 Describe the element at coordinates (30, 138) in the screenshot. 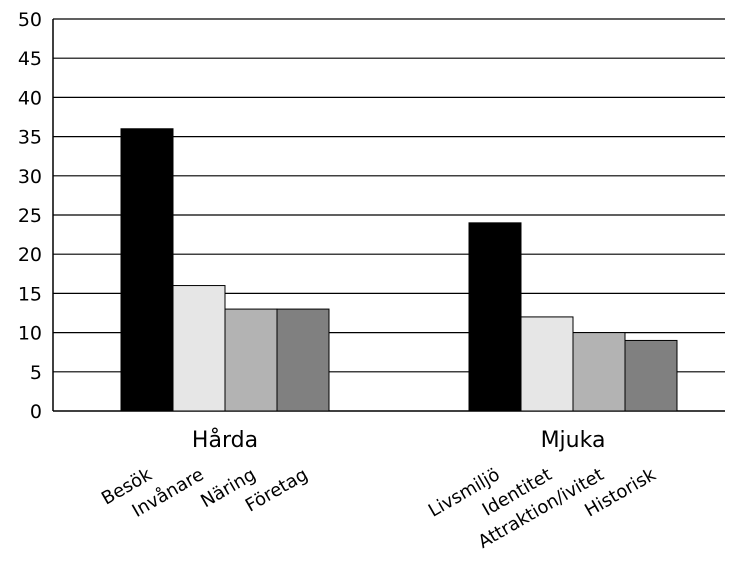

I see `y-tick-label: 35` at that location.